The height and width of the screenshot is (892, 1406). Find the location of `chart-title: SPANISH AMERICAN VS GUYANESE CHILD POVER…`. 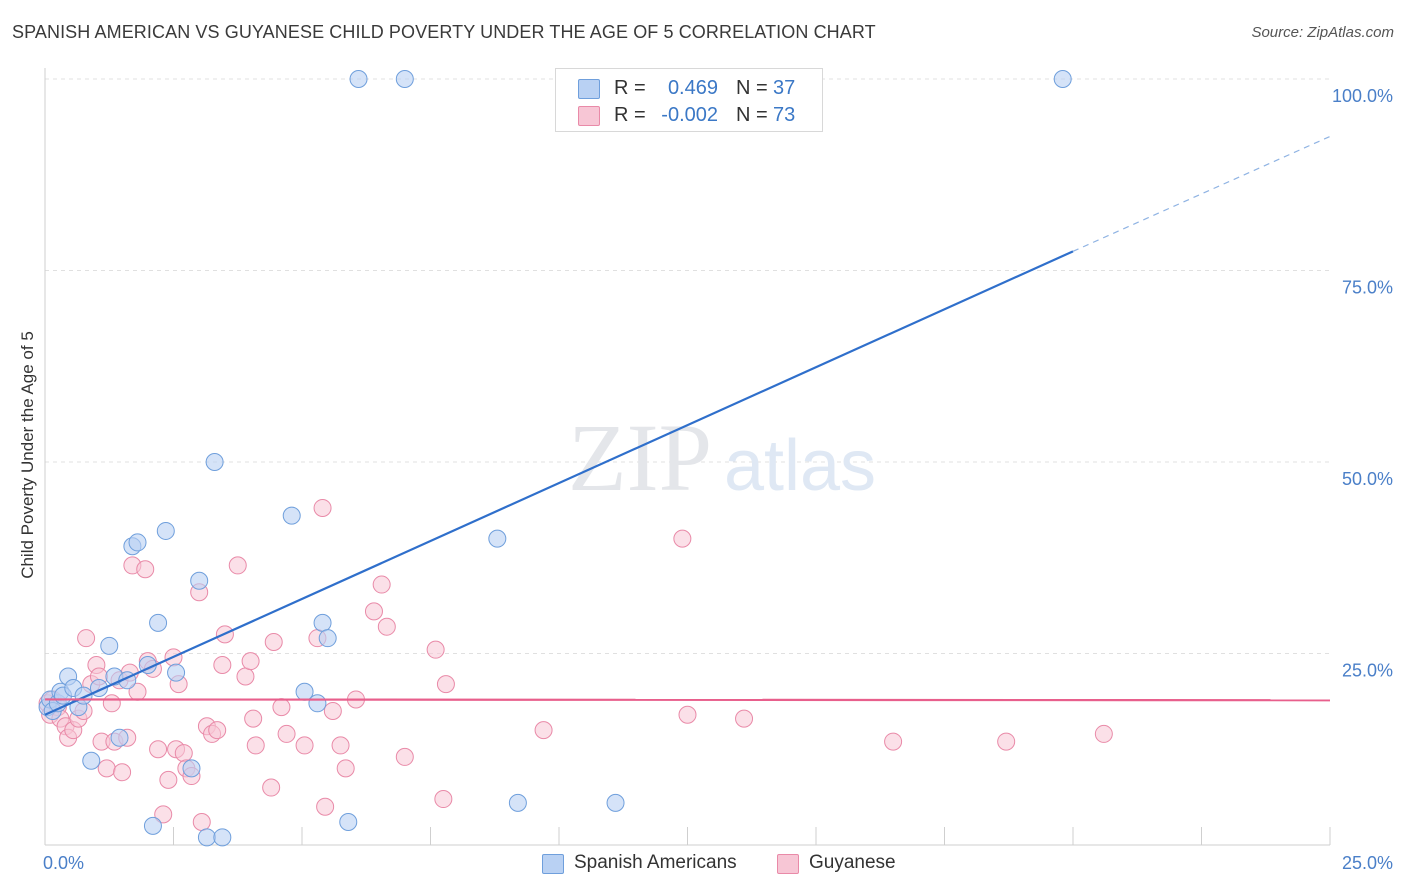

chart-title: SPANISH AMERICAN VS GUYANESE CHILD POVER… is located at coordinates (444, 32).